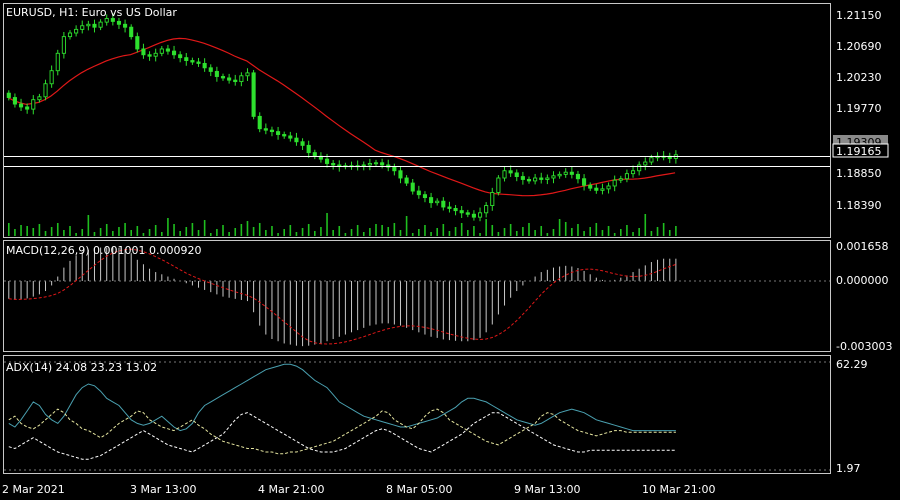 The height and width of the screenshot is (500, 900). Describe the element at coordinates (852, 416) in the screenshot. I see `adx-axis: 62.29 1.97` at that location.